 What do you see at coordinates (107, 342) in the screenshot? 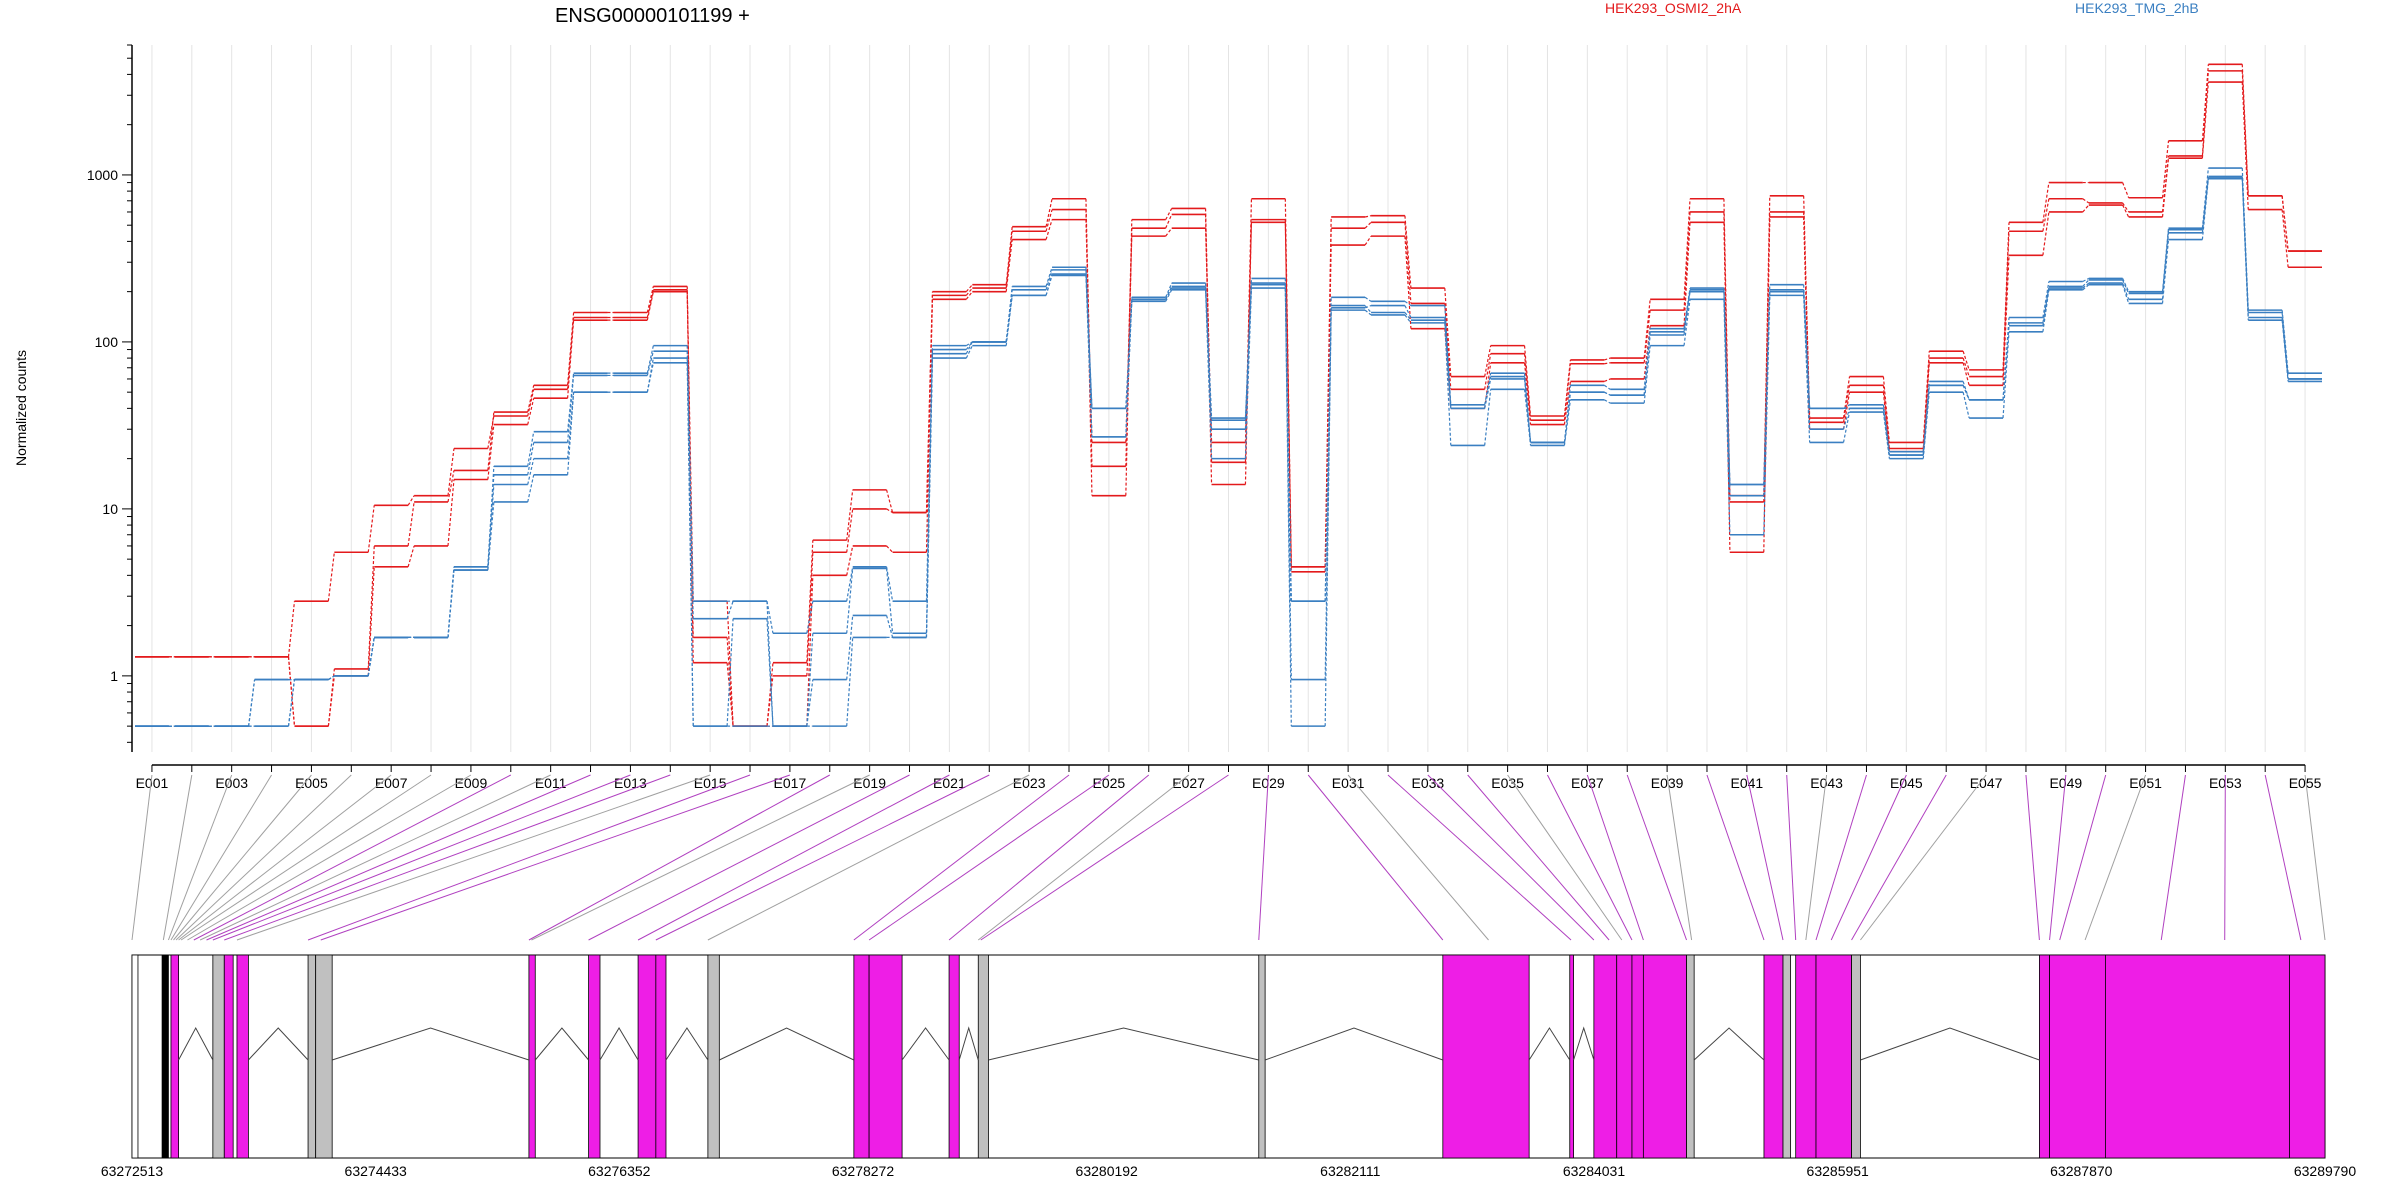
I see `y-tick-label: 100` at bounding box center [107, 342].